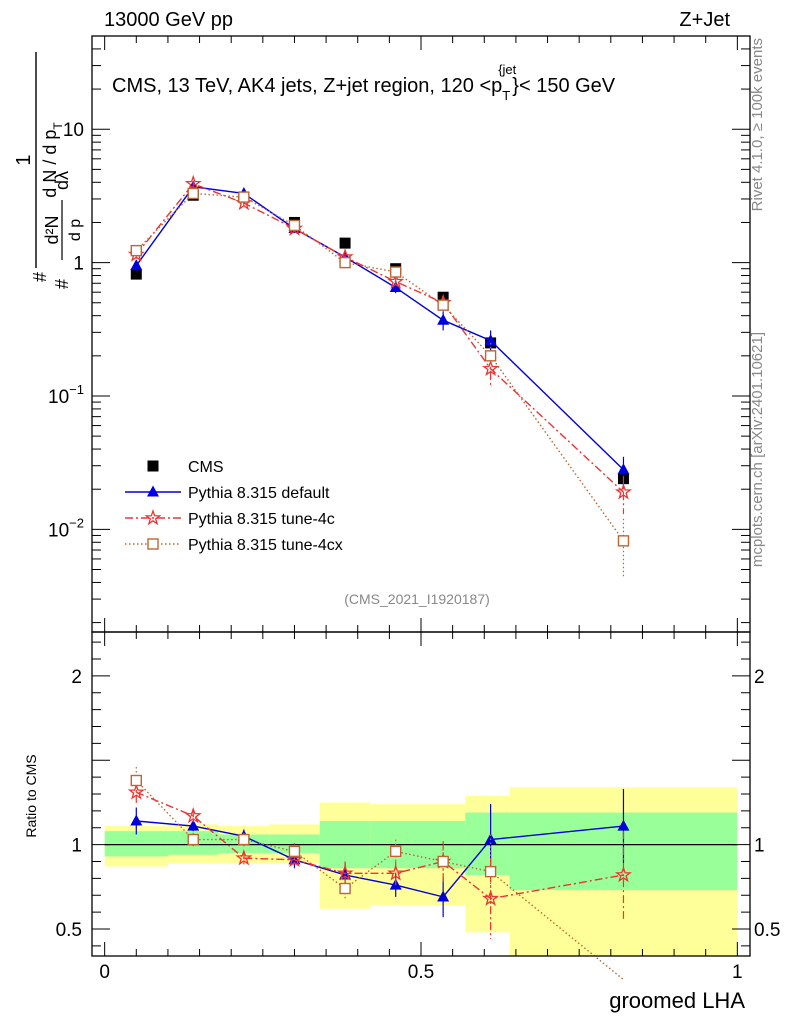 The width and height of the screenshot is (786, 1024). I want to click on header-right: Z+Jet, so click(704, 20).